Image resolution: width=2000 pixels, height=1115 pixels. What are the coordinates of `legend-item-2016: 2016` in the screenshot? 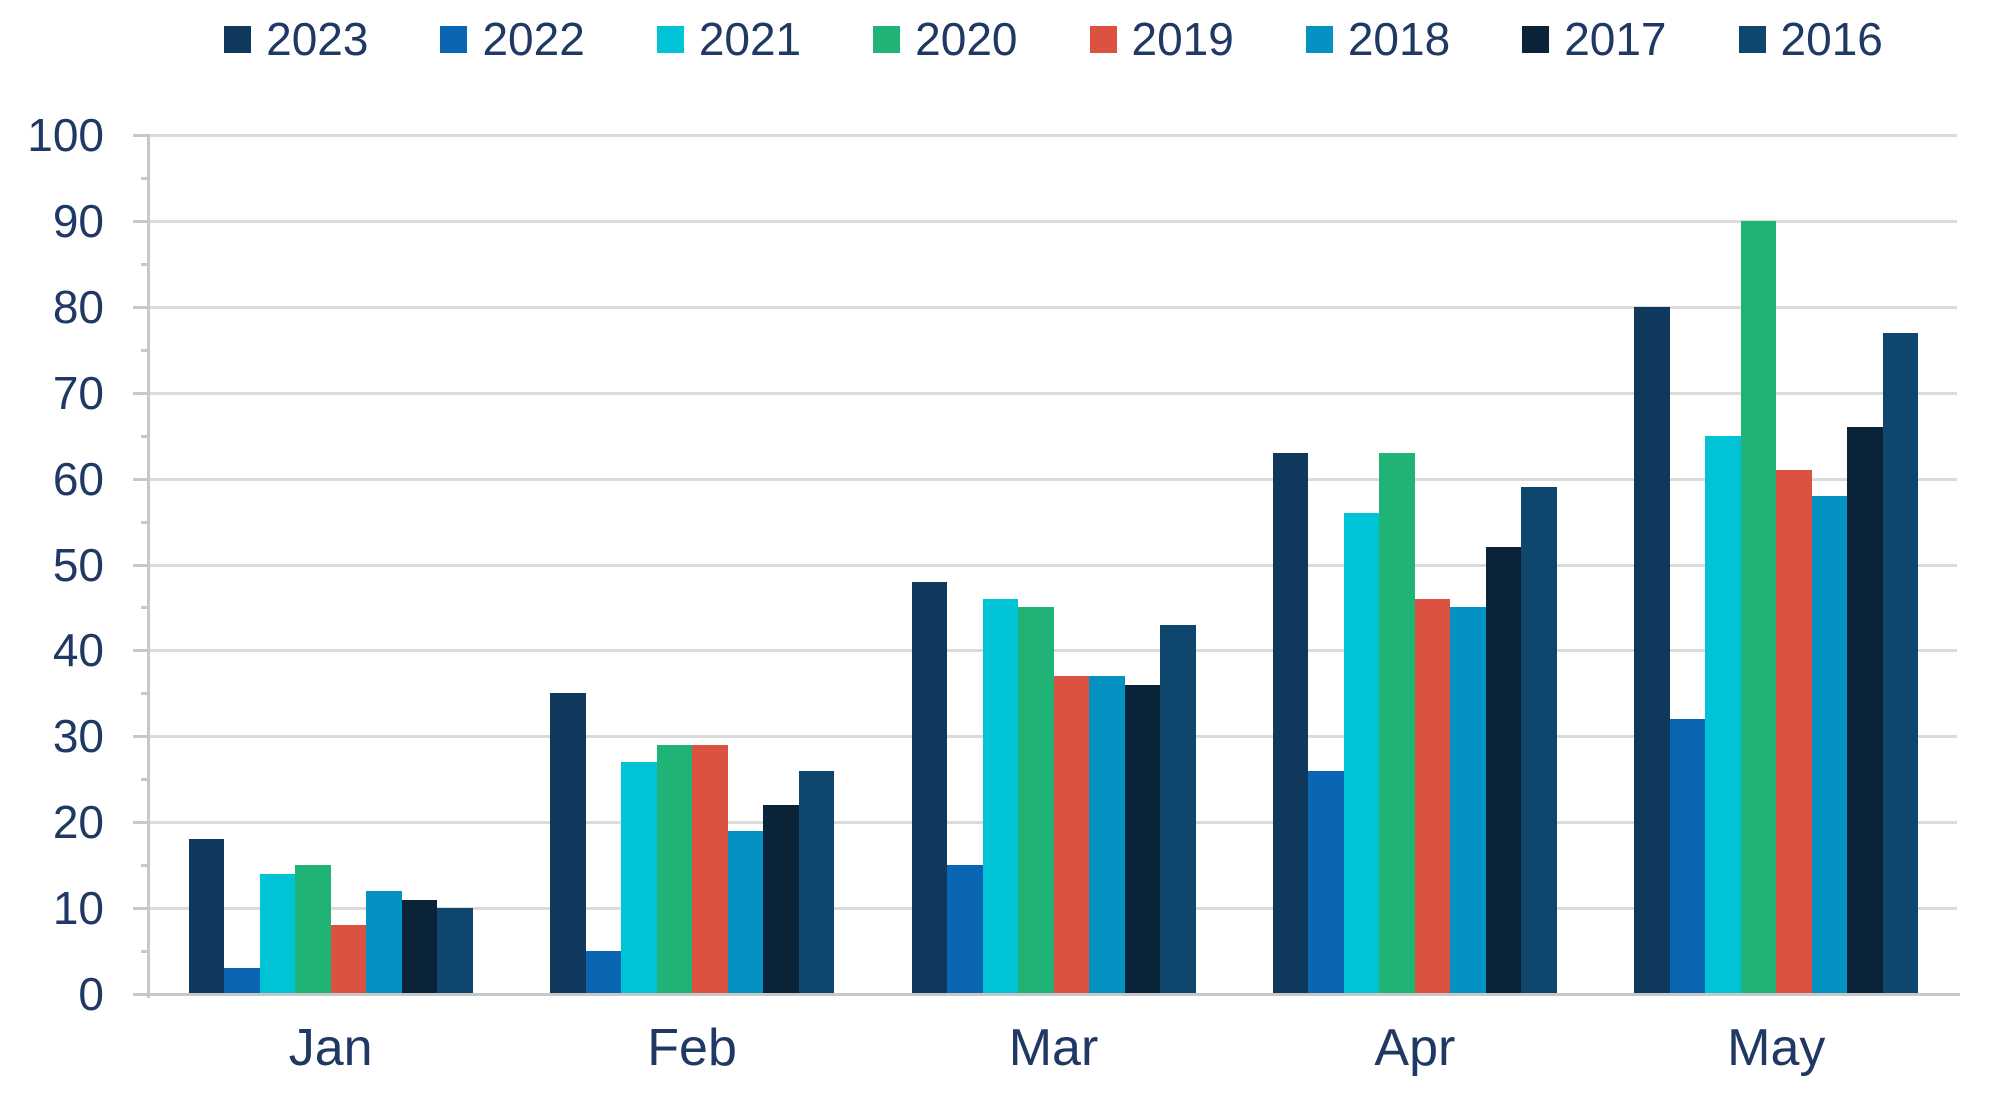 It's located at (1810, 39).